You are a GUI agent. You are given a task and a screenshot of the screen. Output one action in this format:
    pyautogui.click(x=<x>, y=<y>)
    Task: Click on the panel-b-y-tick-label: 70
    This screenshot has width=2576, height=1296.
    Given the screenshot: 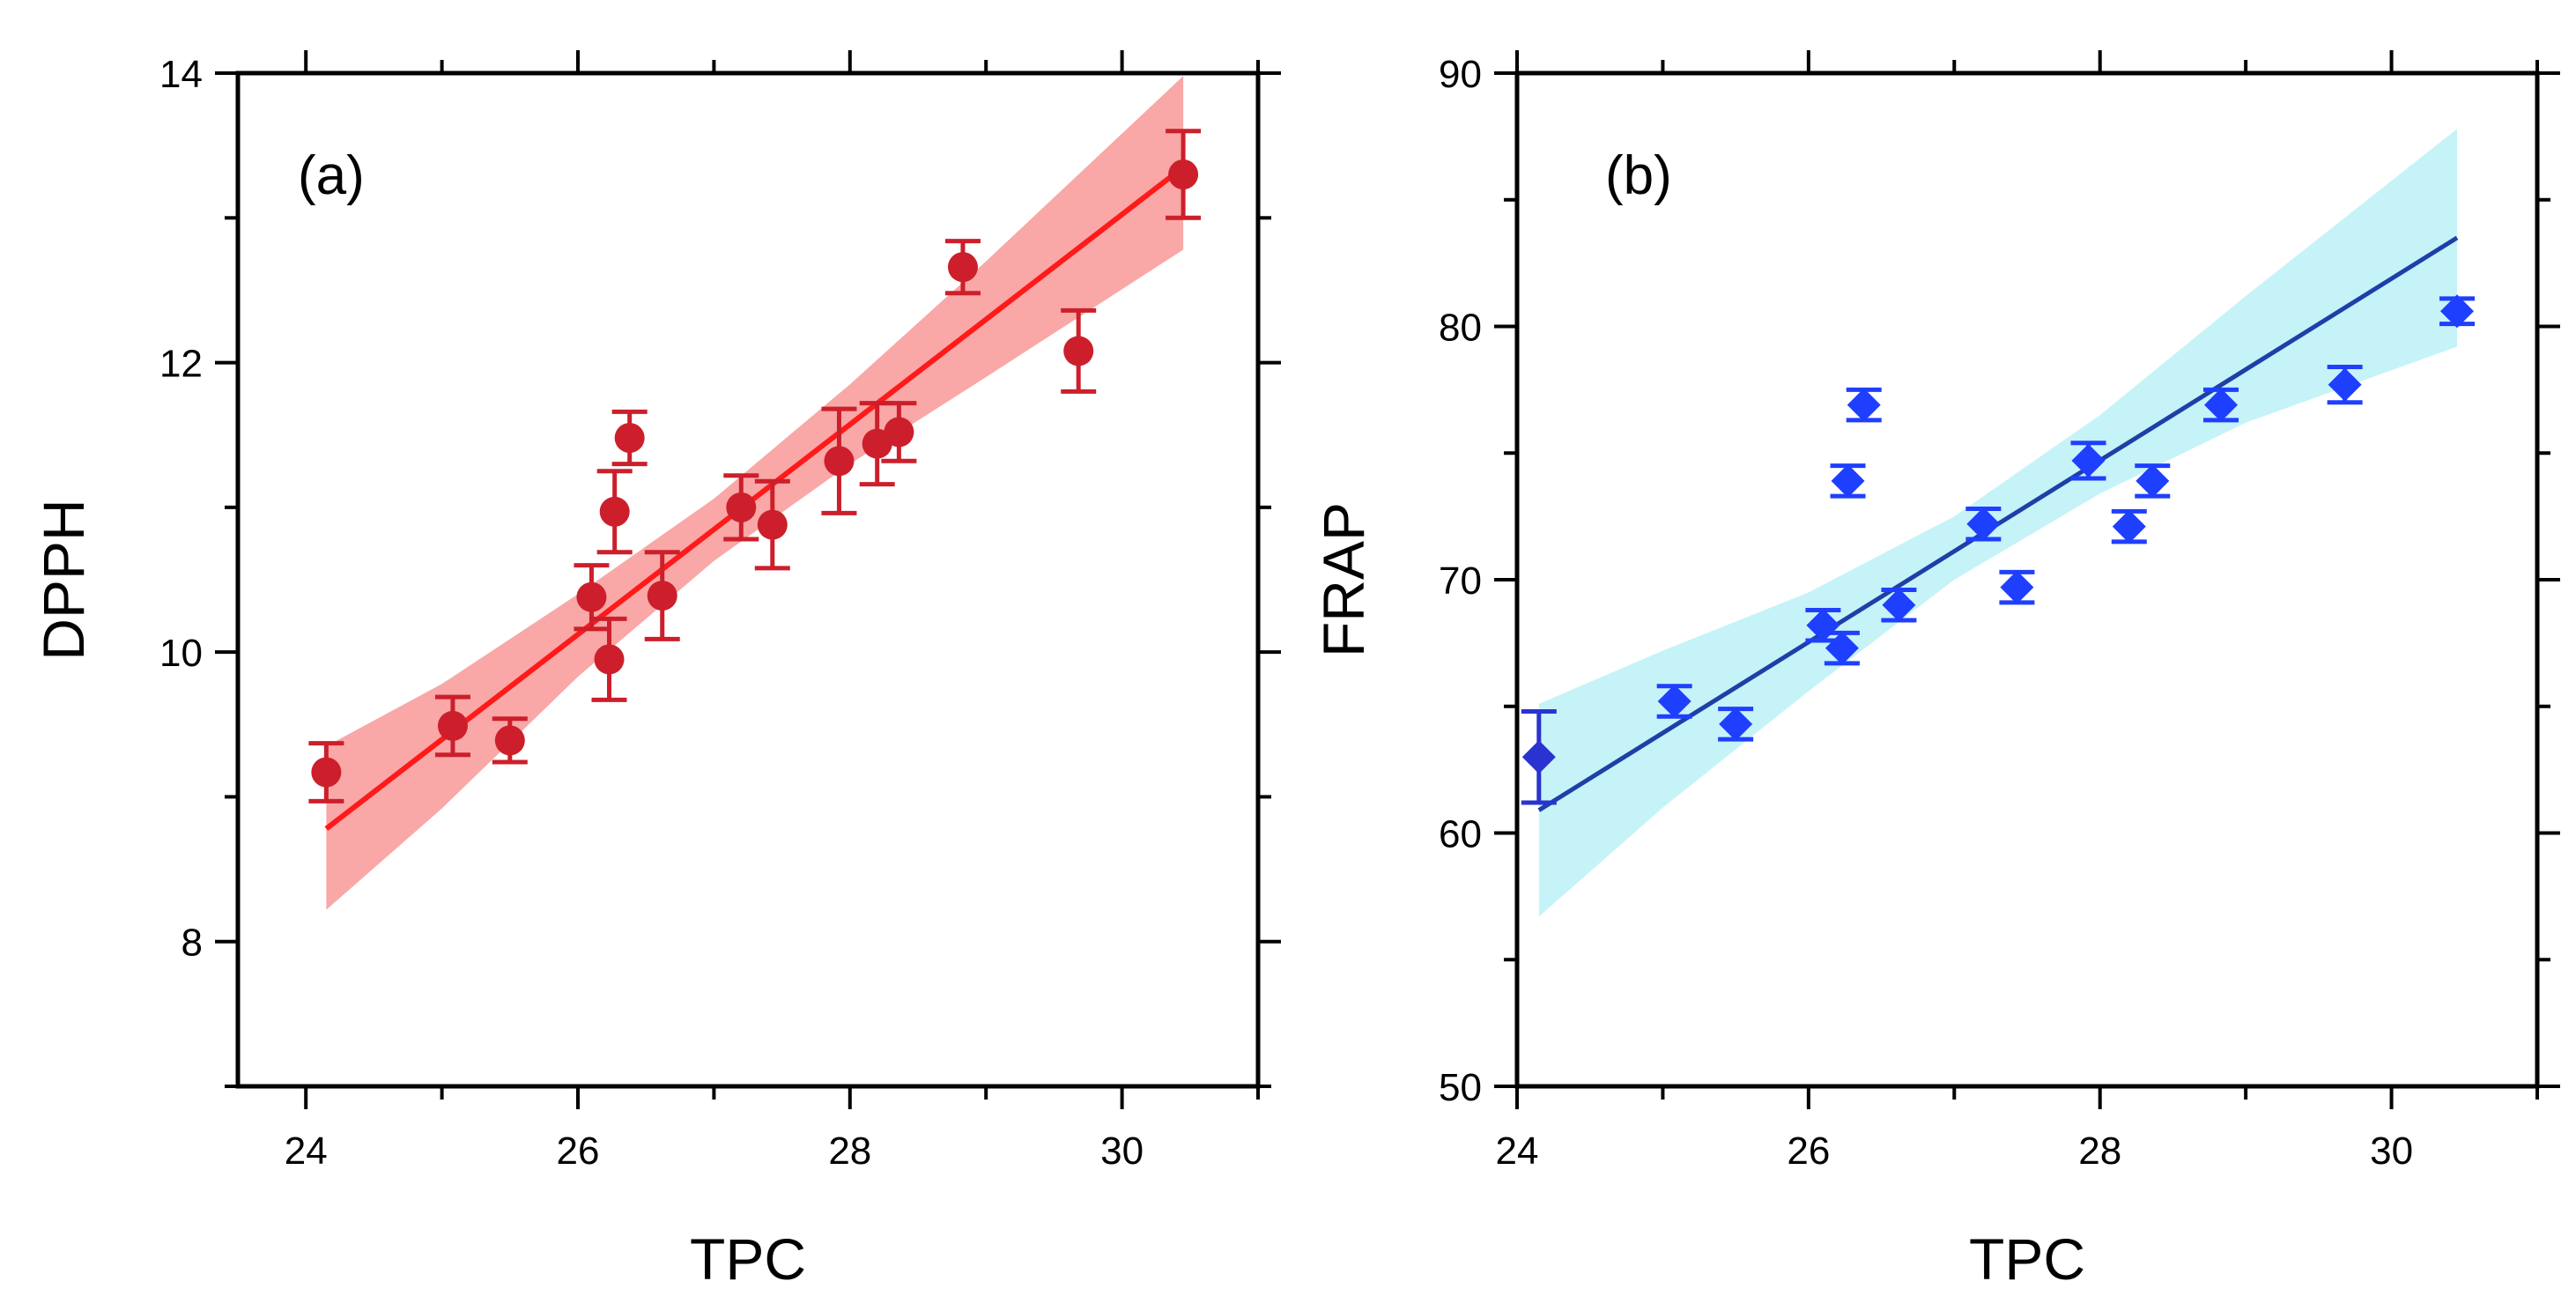 What is the action you would take?
    pyautogui.click(x=1461, y=581)
    